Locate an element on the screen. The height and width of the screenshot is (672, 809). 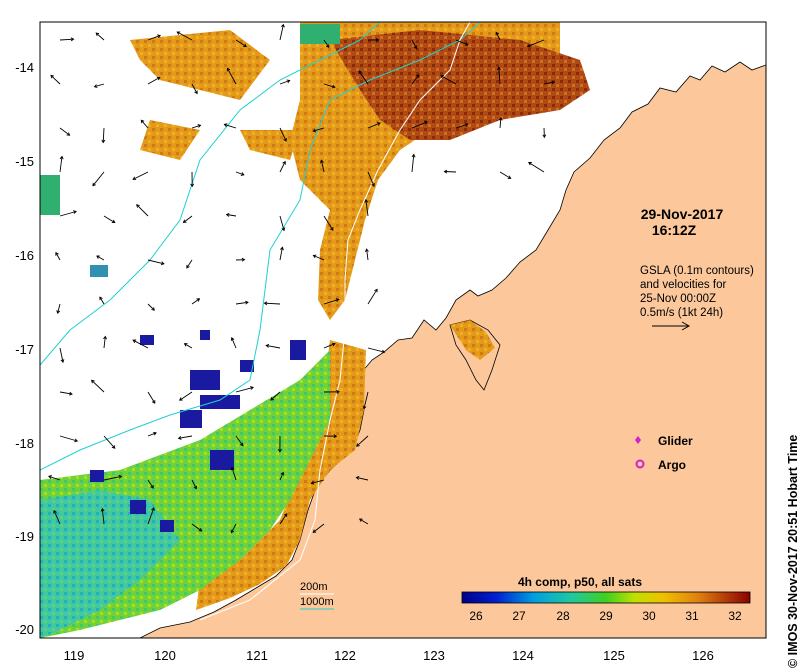
svg-text: 26 is located at coordinates (476, 616).